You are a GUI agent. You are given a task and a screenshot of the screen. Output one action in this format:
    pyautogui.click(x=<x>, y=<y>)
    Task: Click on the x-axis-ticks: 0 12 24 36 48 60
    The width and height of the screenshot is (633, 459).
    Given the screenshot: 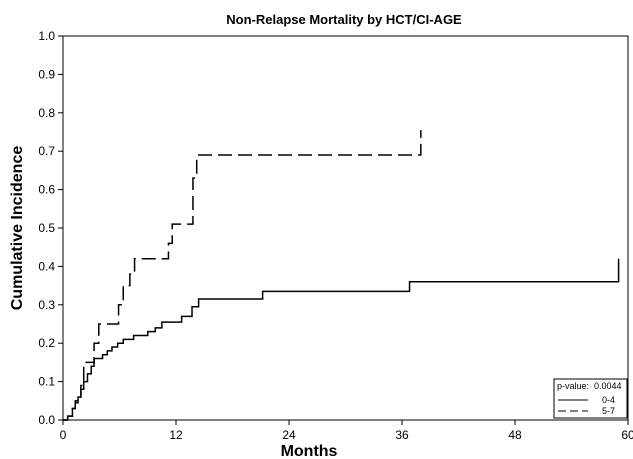 What is the action you would take?
    pyautogui.click(x=346, y=431)
    